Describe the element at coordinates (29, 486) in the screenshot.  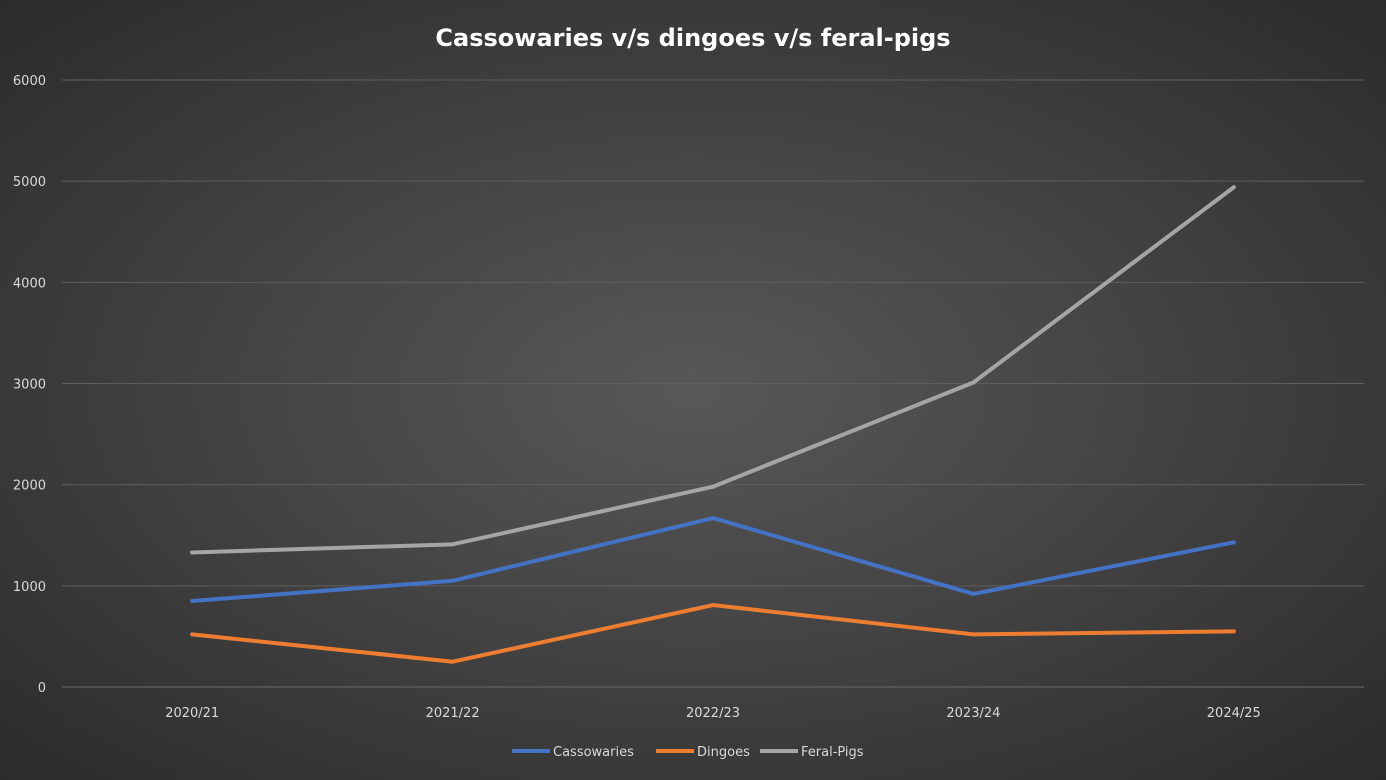
I see `y-tick-label: 2000` at that location.